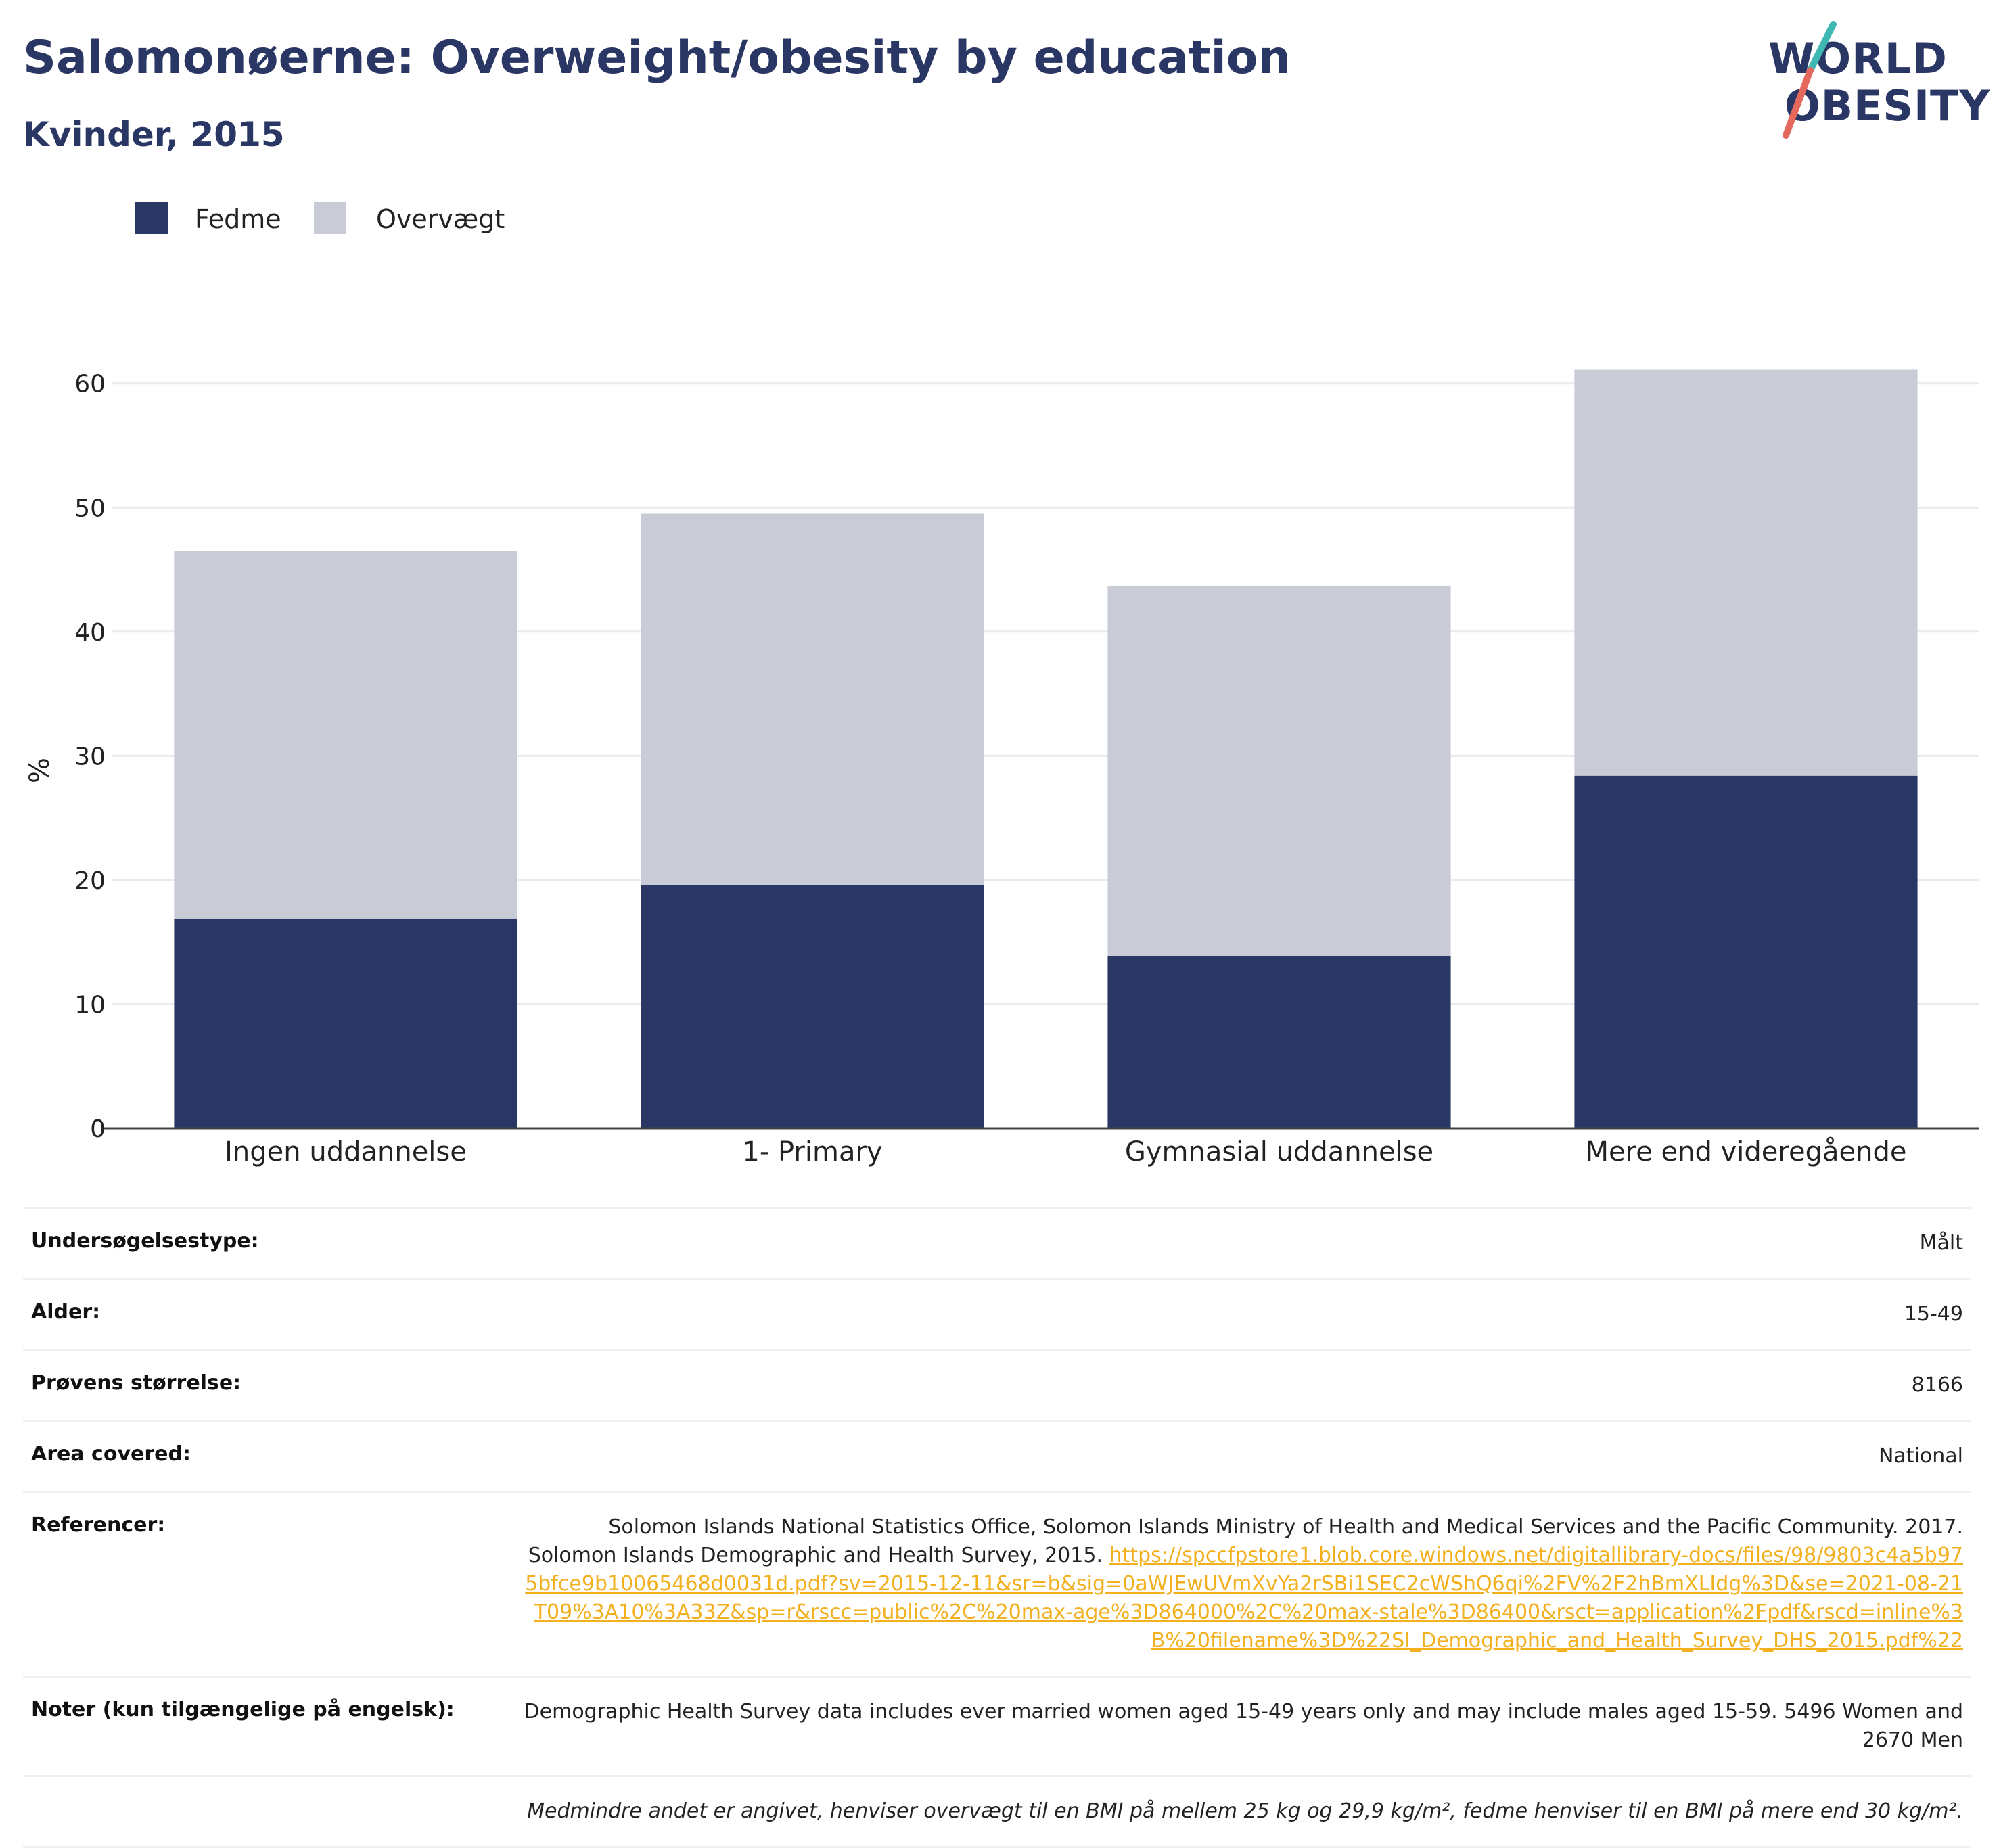 The height and width of the screenshot is (1848, 2001). Describe the element at coordinates (1809, 80) in the screenshot. I see `logo-slash-icon` at that location.